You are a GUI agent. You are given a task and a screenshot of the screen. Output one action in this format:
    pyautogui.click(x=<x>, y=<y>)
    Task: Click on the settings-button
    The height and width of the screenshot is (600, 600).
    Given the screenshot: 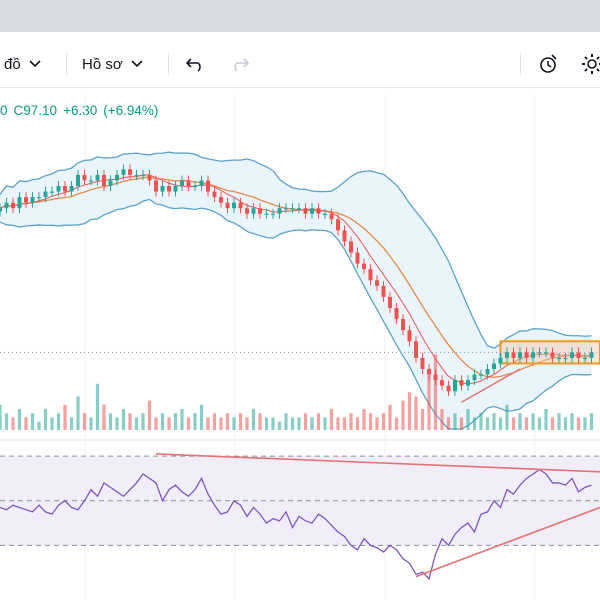 What is the action you would take?
    pyautogui.click(x=590, y=64)
    